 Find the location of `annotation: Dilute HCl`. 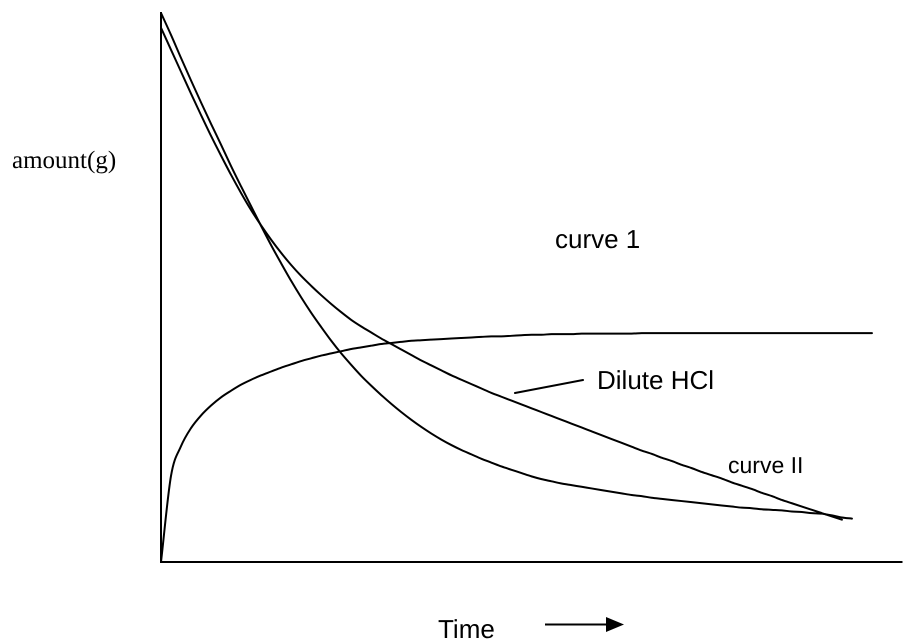

annotation: Dilute HCl is located at coordinates (655, 380).